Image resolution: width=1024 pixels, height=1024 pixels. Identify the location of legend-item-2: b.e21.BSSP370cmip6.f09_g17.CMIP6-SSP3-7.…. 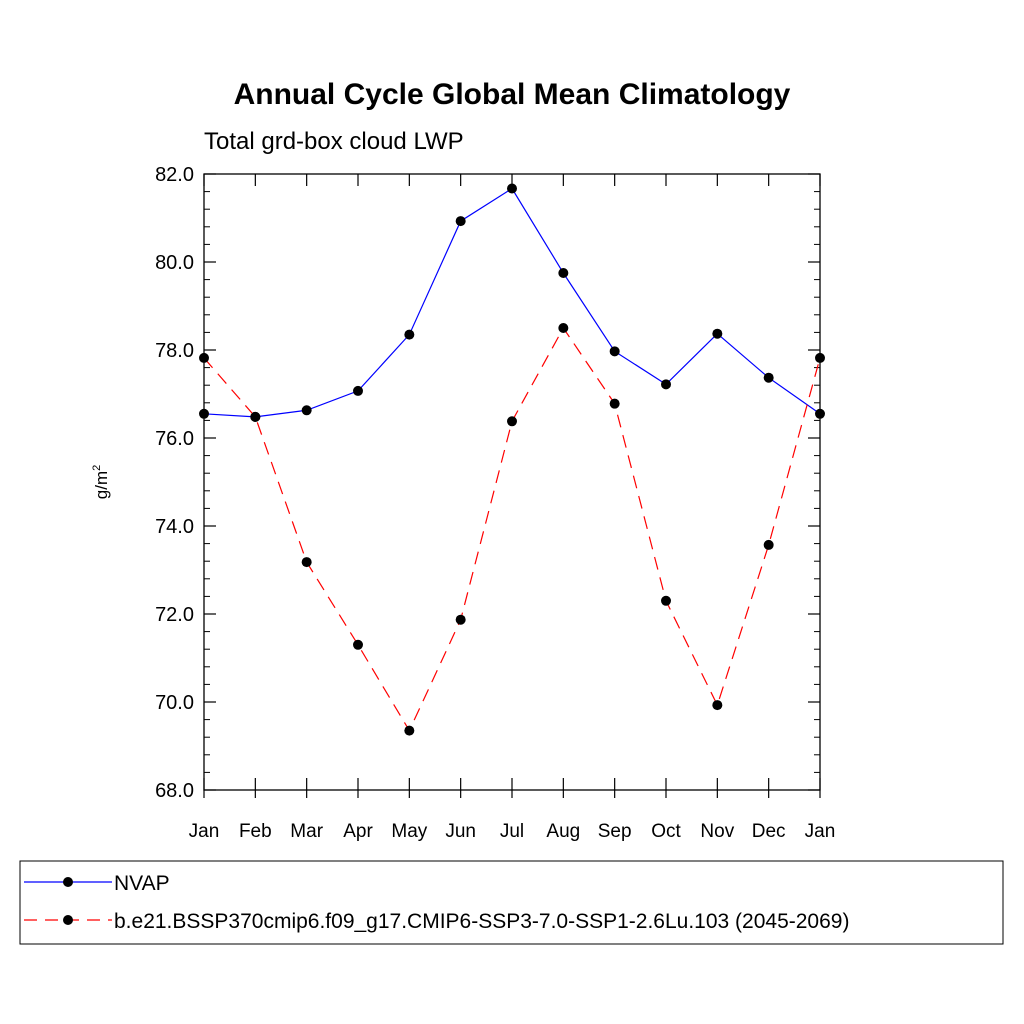
(436, 921).